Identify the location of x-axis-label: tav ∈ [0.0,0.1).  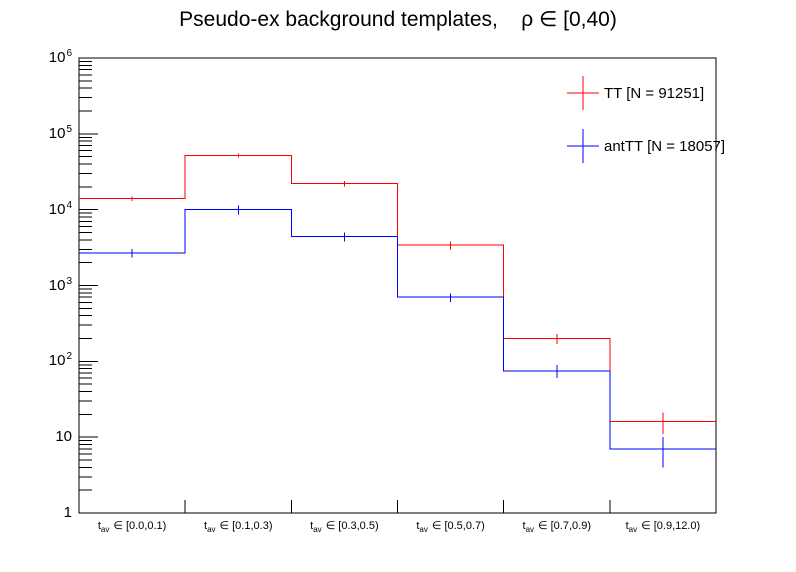
(132, 527).